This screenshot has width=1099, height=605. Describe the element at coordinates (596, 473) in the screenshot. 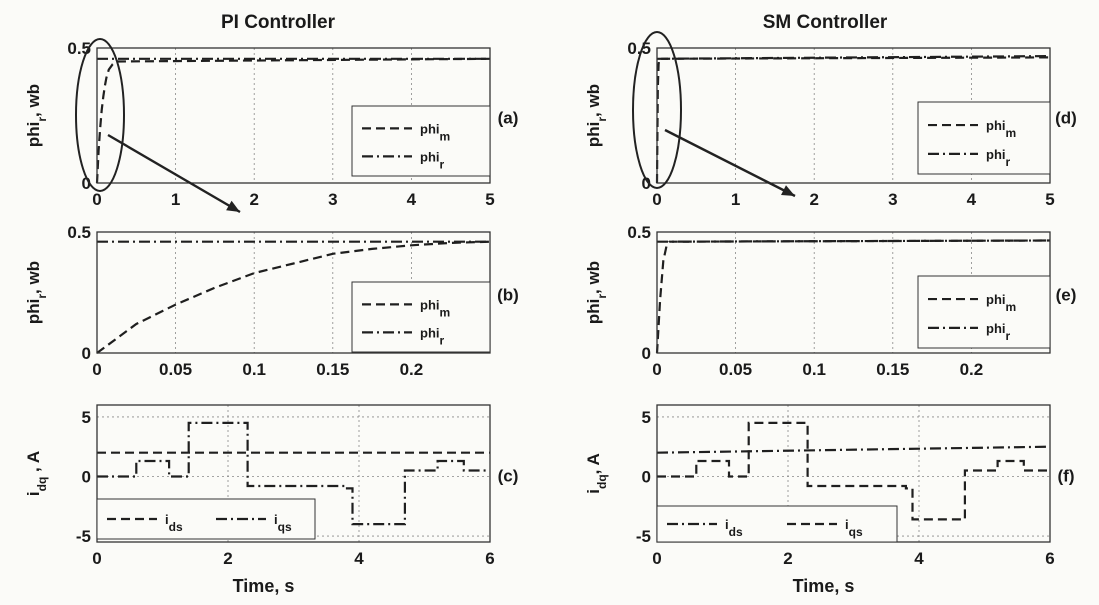

I see `y-axis-label: idq, A` at that location.